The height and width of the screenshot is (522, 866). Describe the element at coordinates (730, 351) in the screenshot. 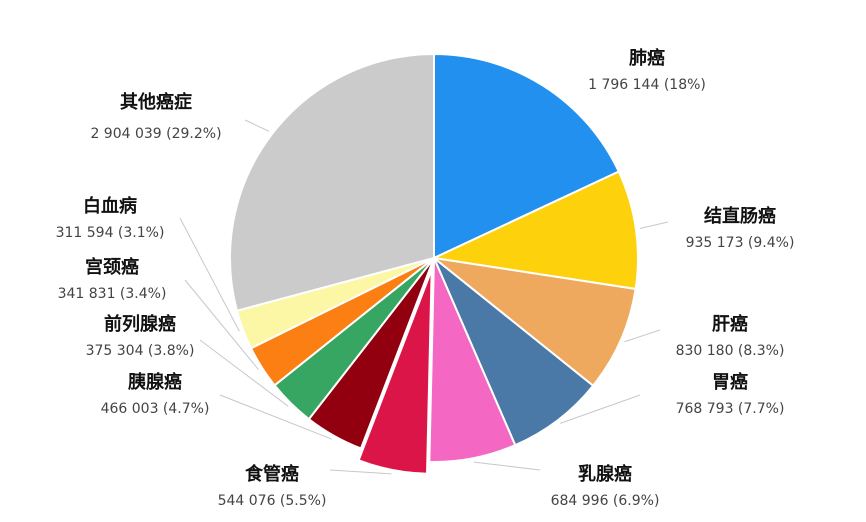

I see `slice-value-label: 830 180 (8.3%)` at that location.